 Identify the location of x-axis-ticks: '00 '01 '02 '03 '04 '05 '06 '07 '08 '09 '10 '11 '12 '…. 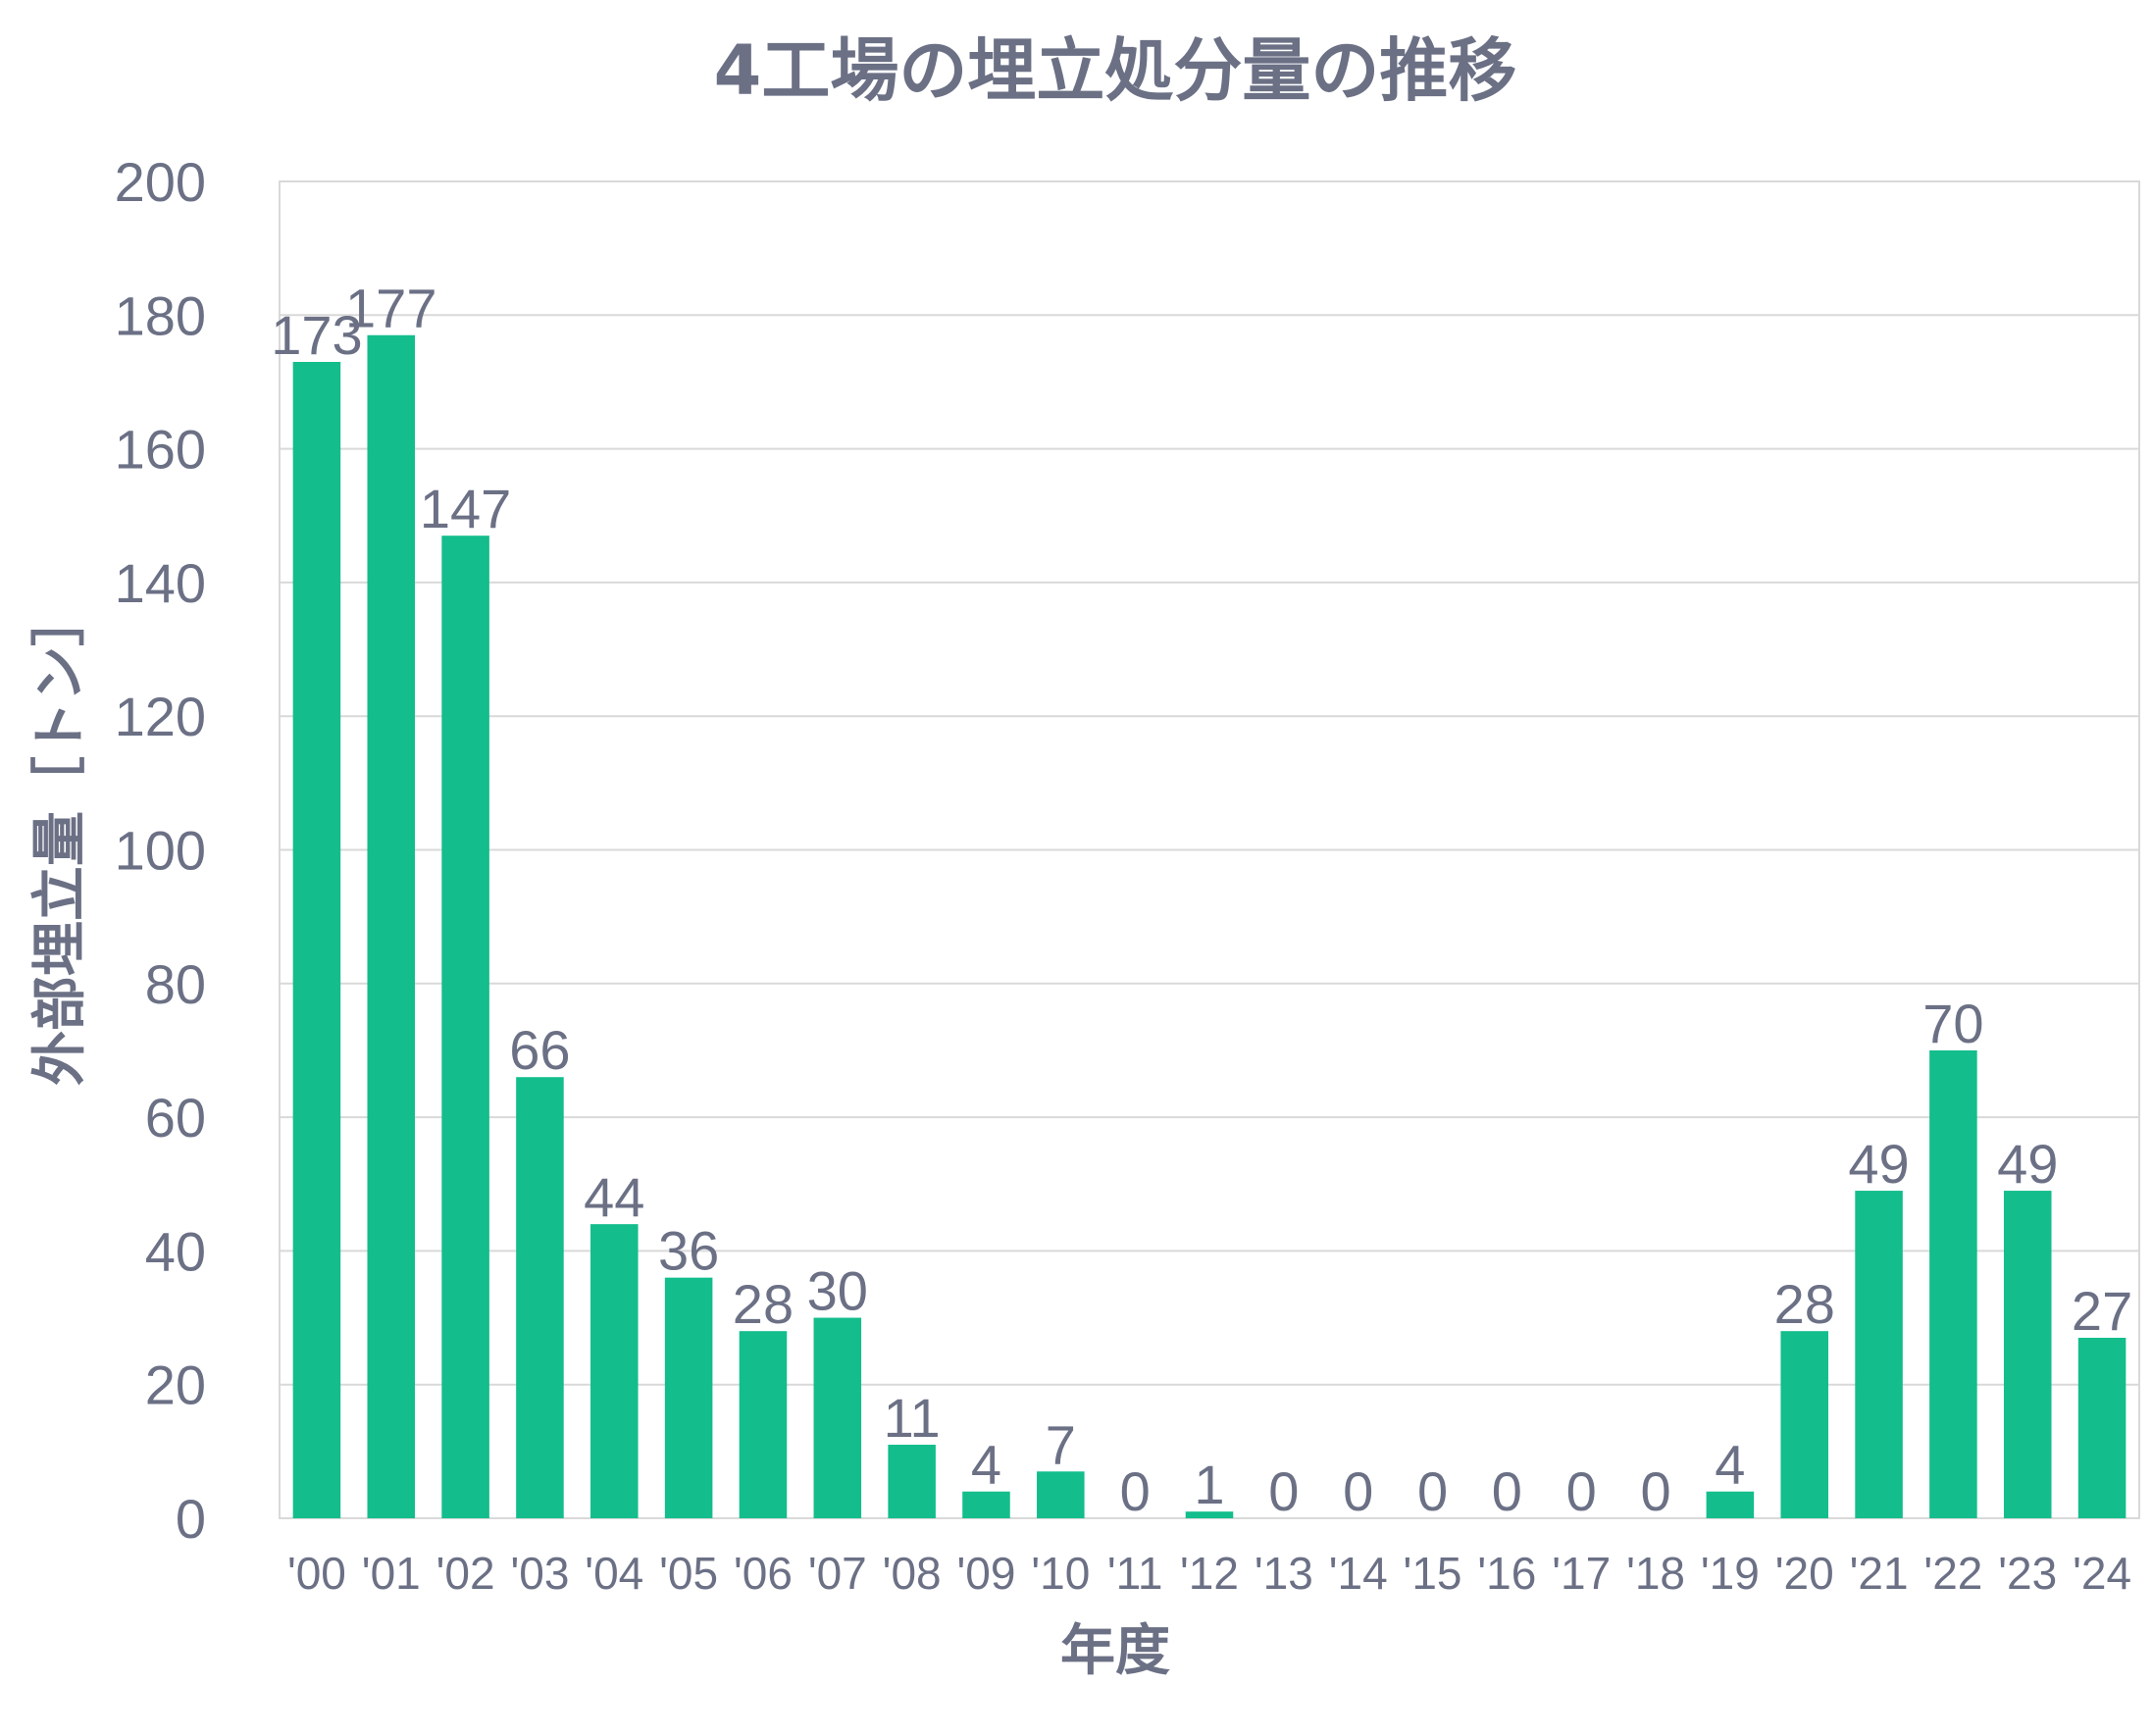
(1209, 1574).